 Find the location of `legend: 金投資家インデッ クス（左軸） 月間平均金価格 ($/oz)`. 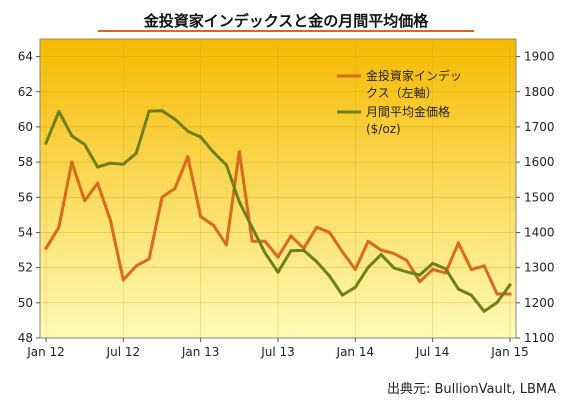

legend: 金投資家インデッ クス（左軸） 月間平均金価格 ($/oz) is located at coordinates (399, 102).